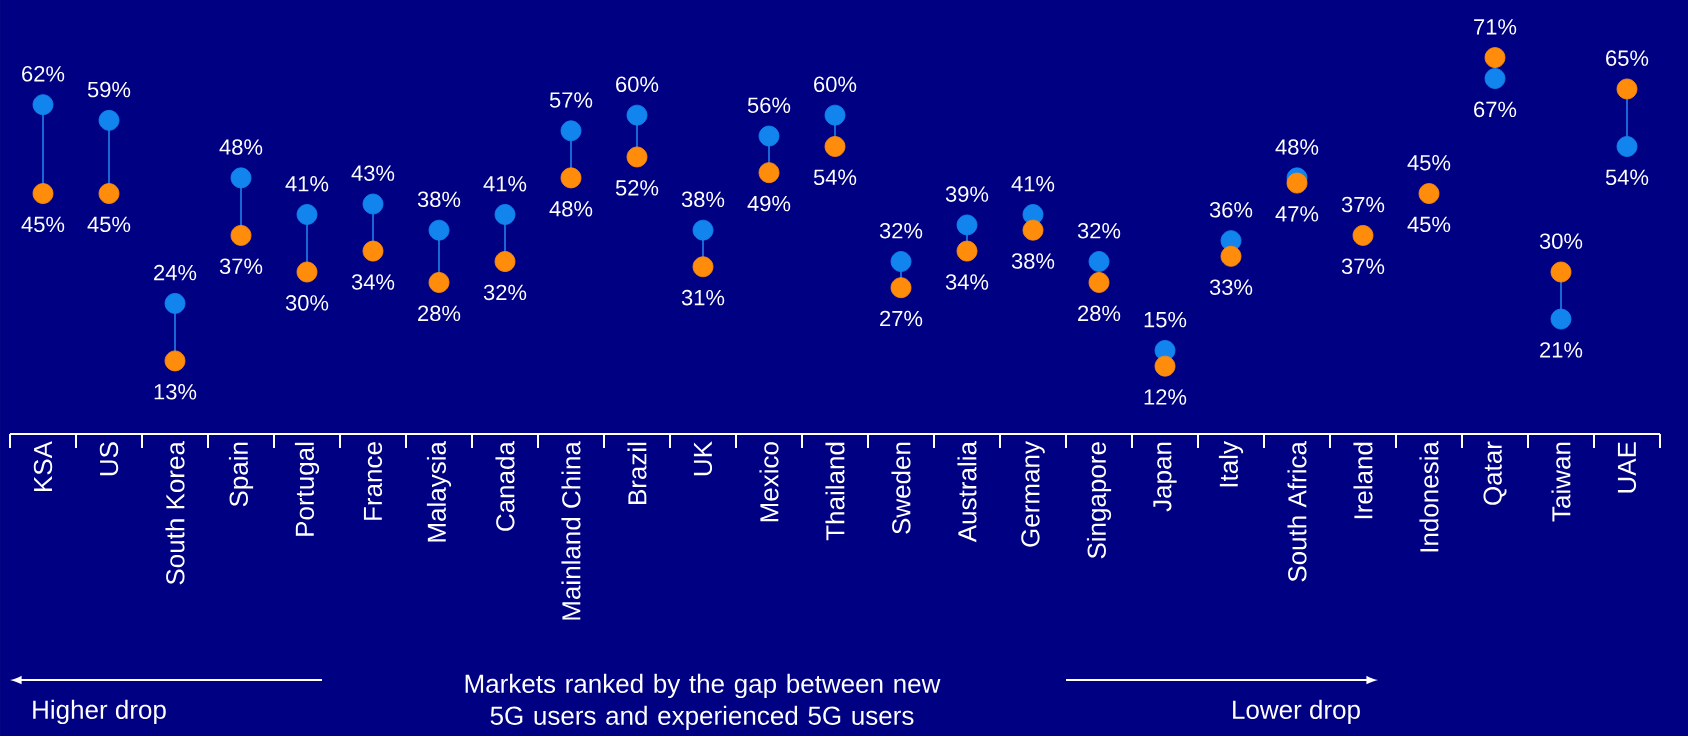 This screenshot has width=1688, height=737. What do you see at coordinates (373, 481) in the screenshot?
I see `x-tick-label: France` at bounding box center [373, 481].